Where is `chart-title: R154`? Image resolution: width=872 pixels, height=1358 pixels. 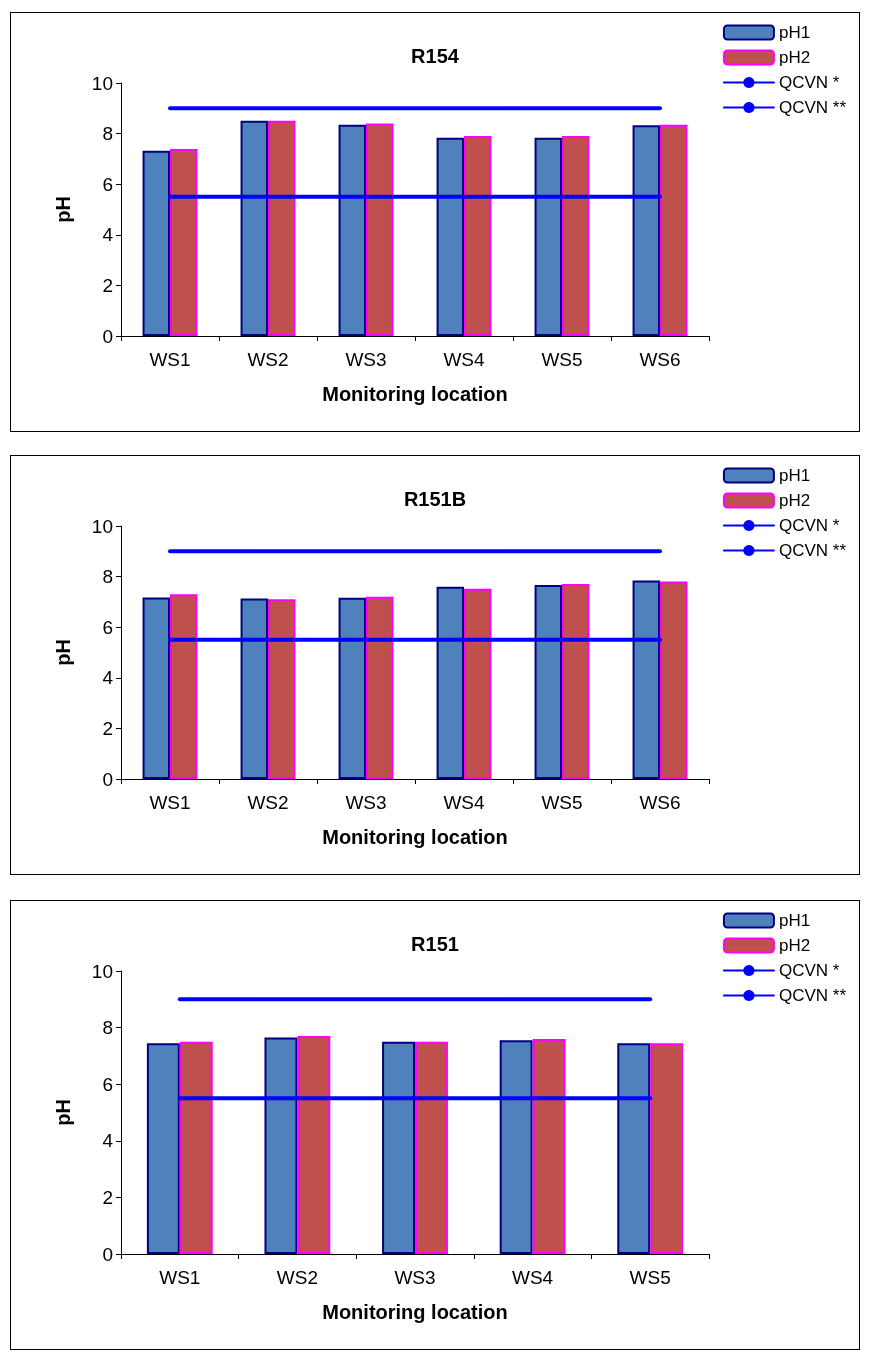
chart-title: R154 is located at coordinates (435, 56).